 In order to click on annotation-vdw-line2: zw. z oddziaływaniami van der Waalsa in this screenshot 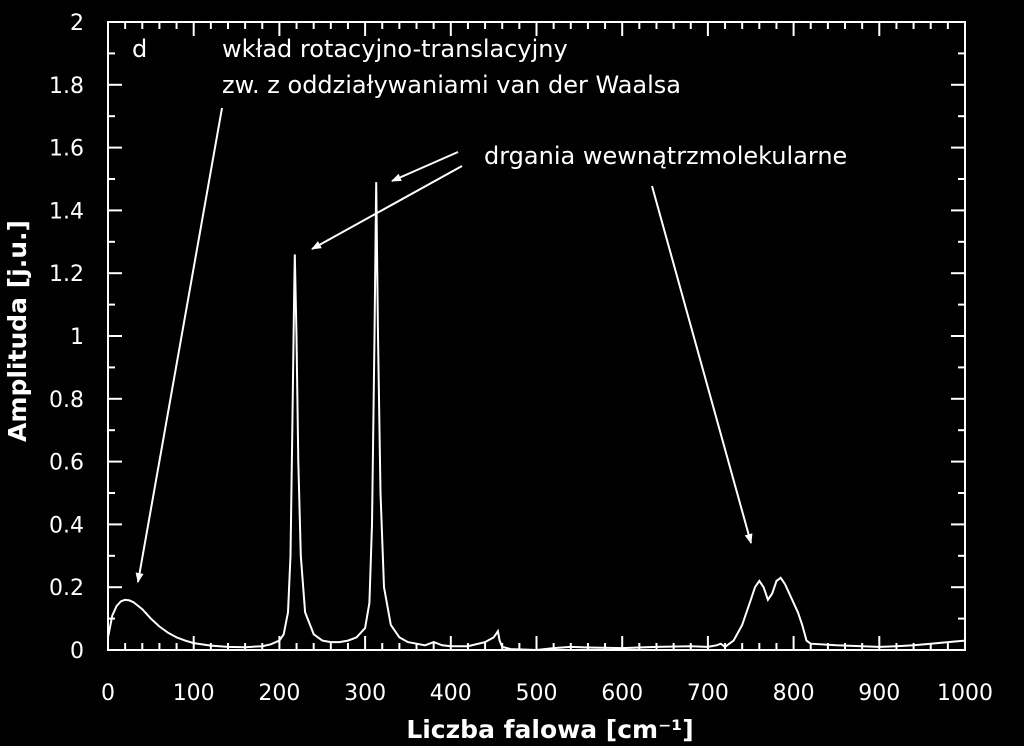, I will do `click(451, 85)`.